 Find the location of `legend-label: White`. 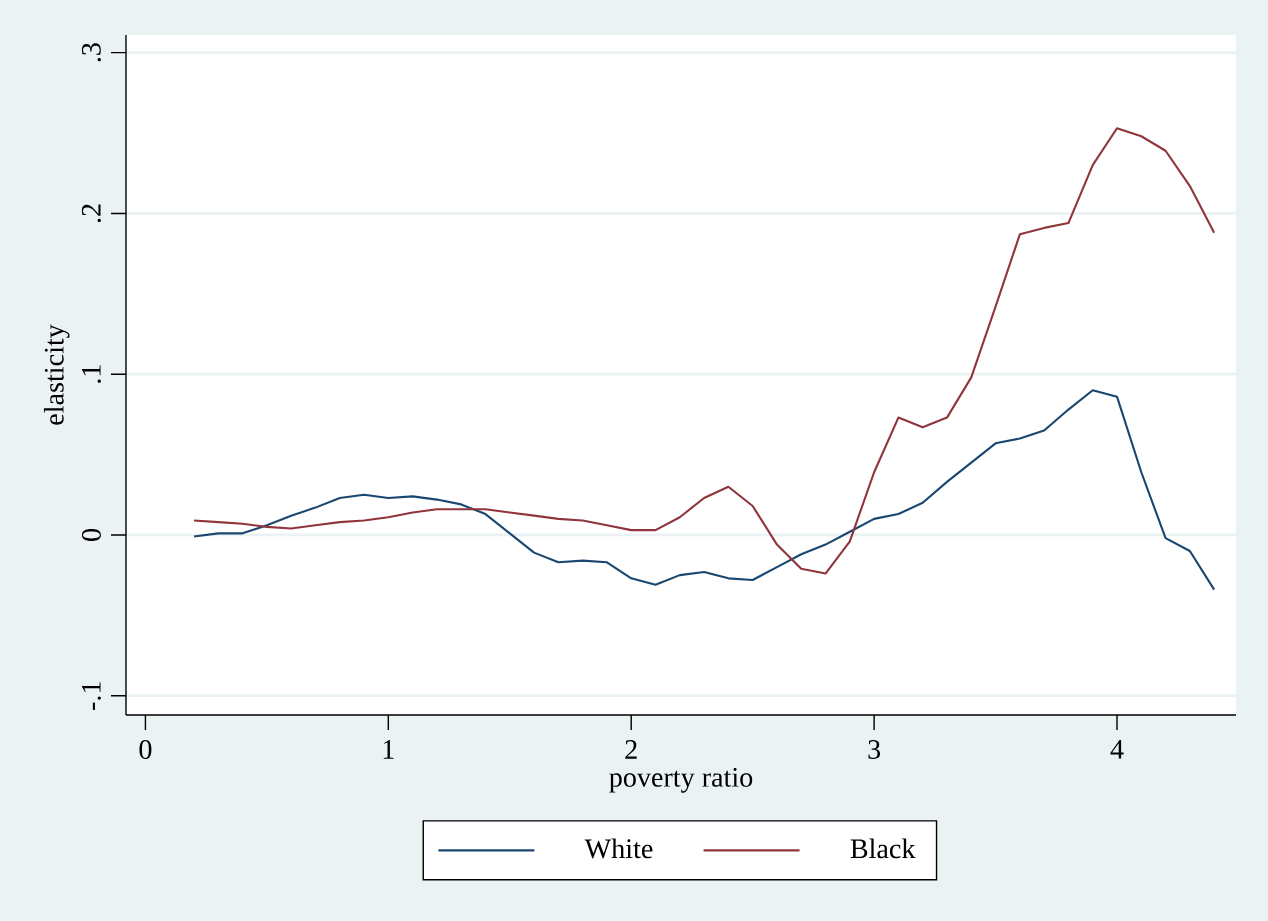

legend-label: White is located at coordinates (618, 848).